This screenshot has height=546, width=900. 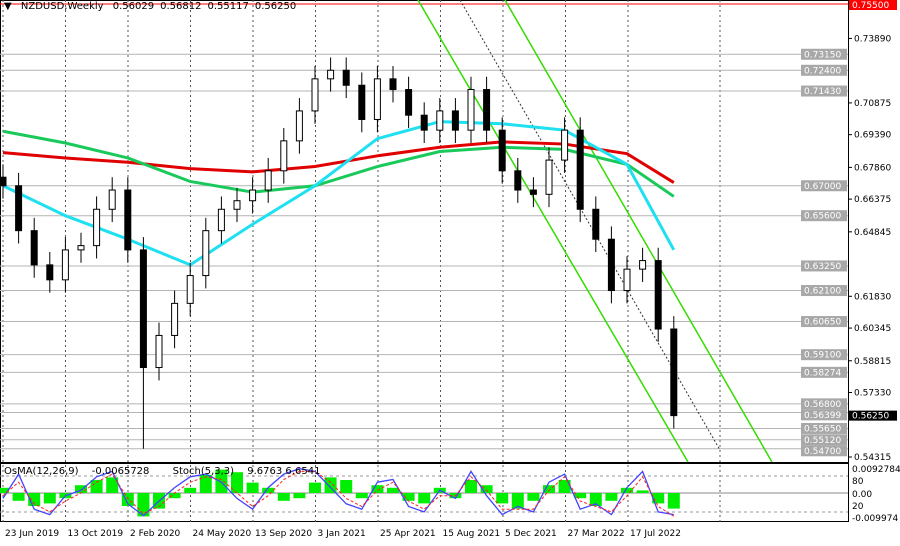 I want to click on time-tick-label: 15 Aug 2021, so click(x=472, y=534).